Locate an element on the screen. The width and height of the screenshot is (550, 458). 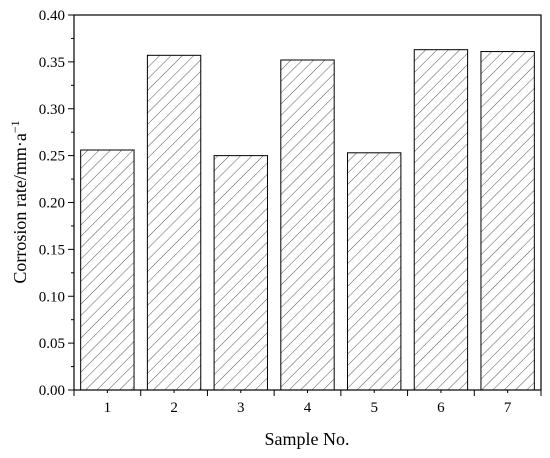
y-tick-label: 0.00 is located at coordinates (52, 391).